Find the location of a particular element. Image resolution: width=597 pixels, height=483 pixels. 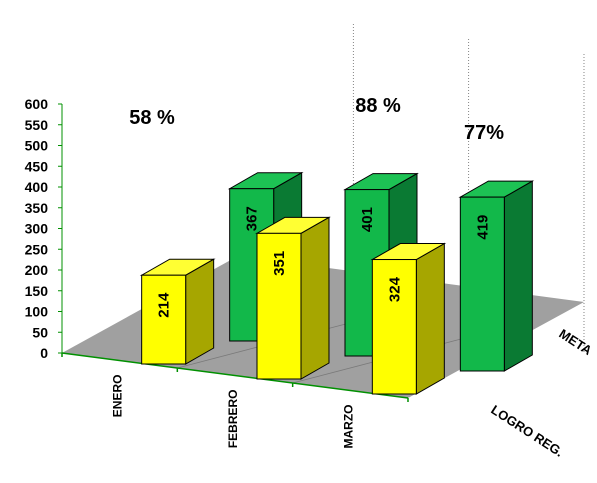

bar-logro-reg--enero: 214 is located at coordinates (177, 311).